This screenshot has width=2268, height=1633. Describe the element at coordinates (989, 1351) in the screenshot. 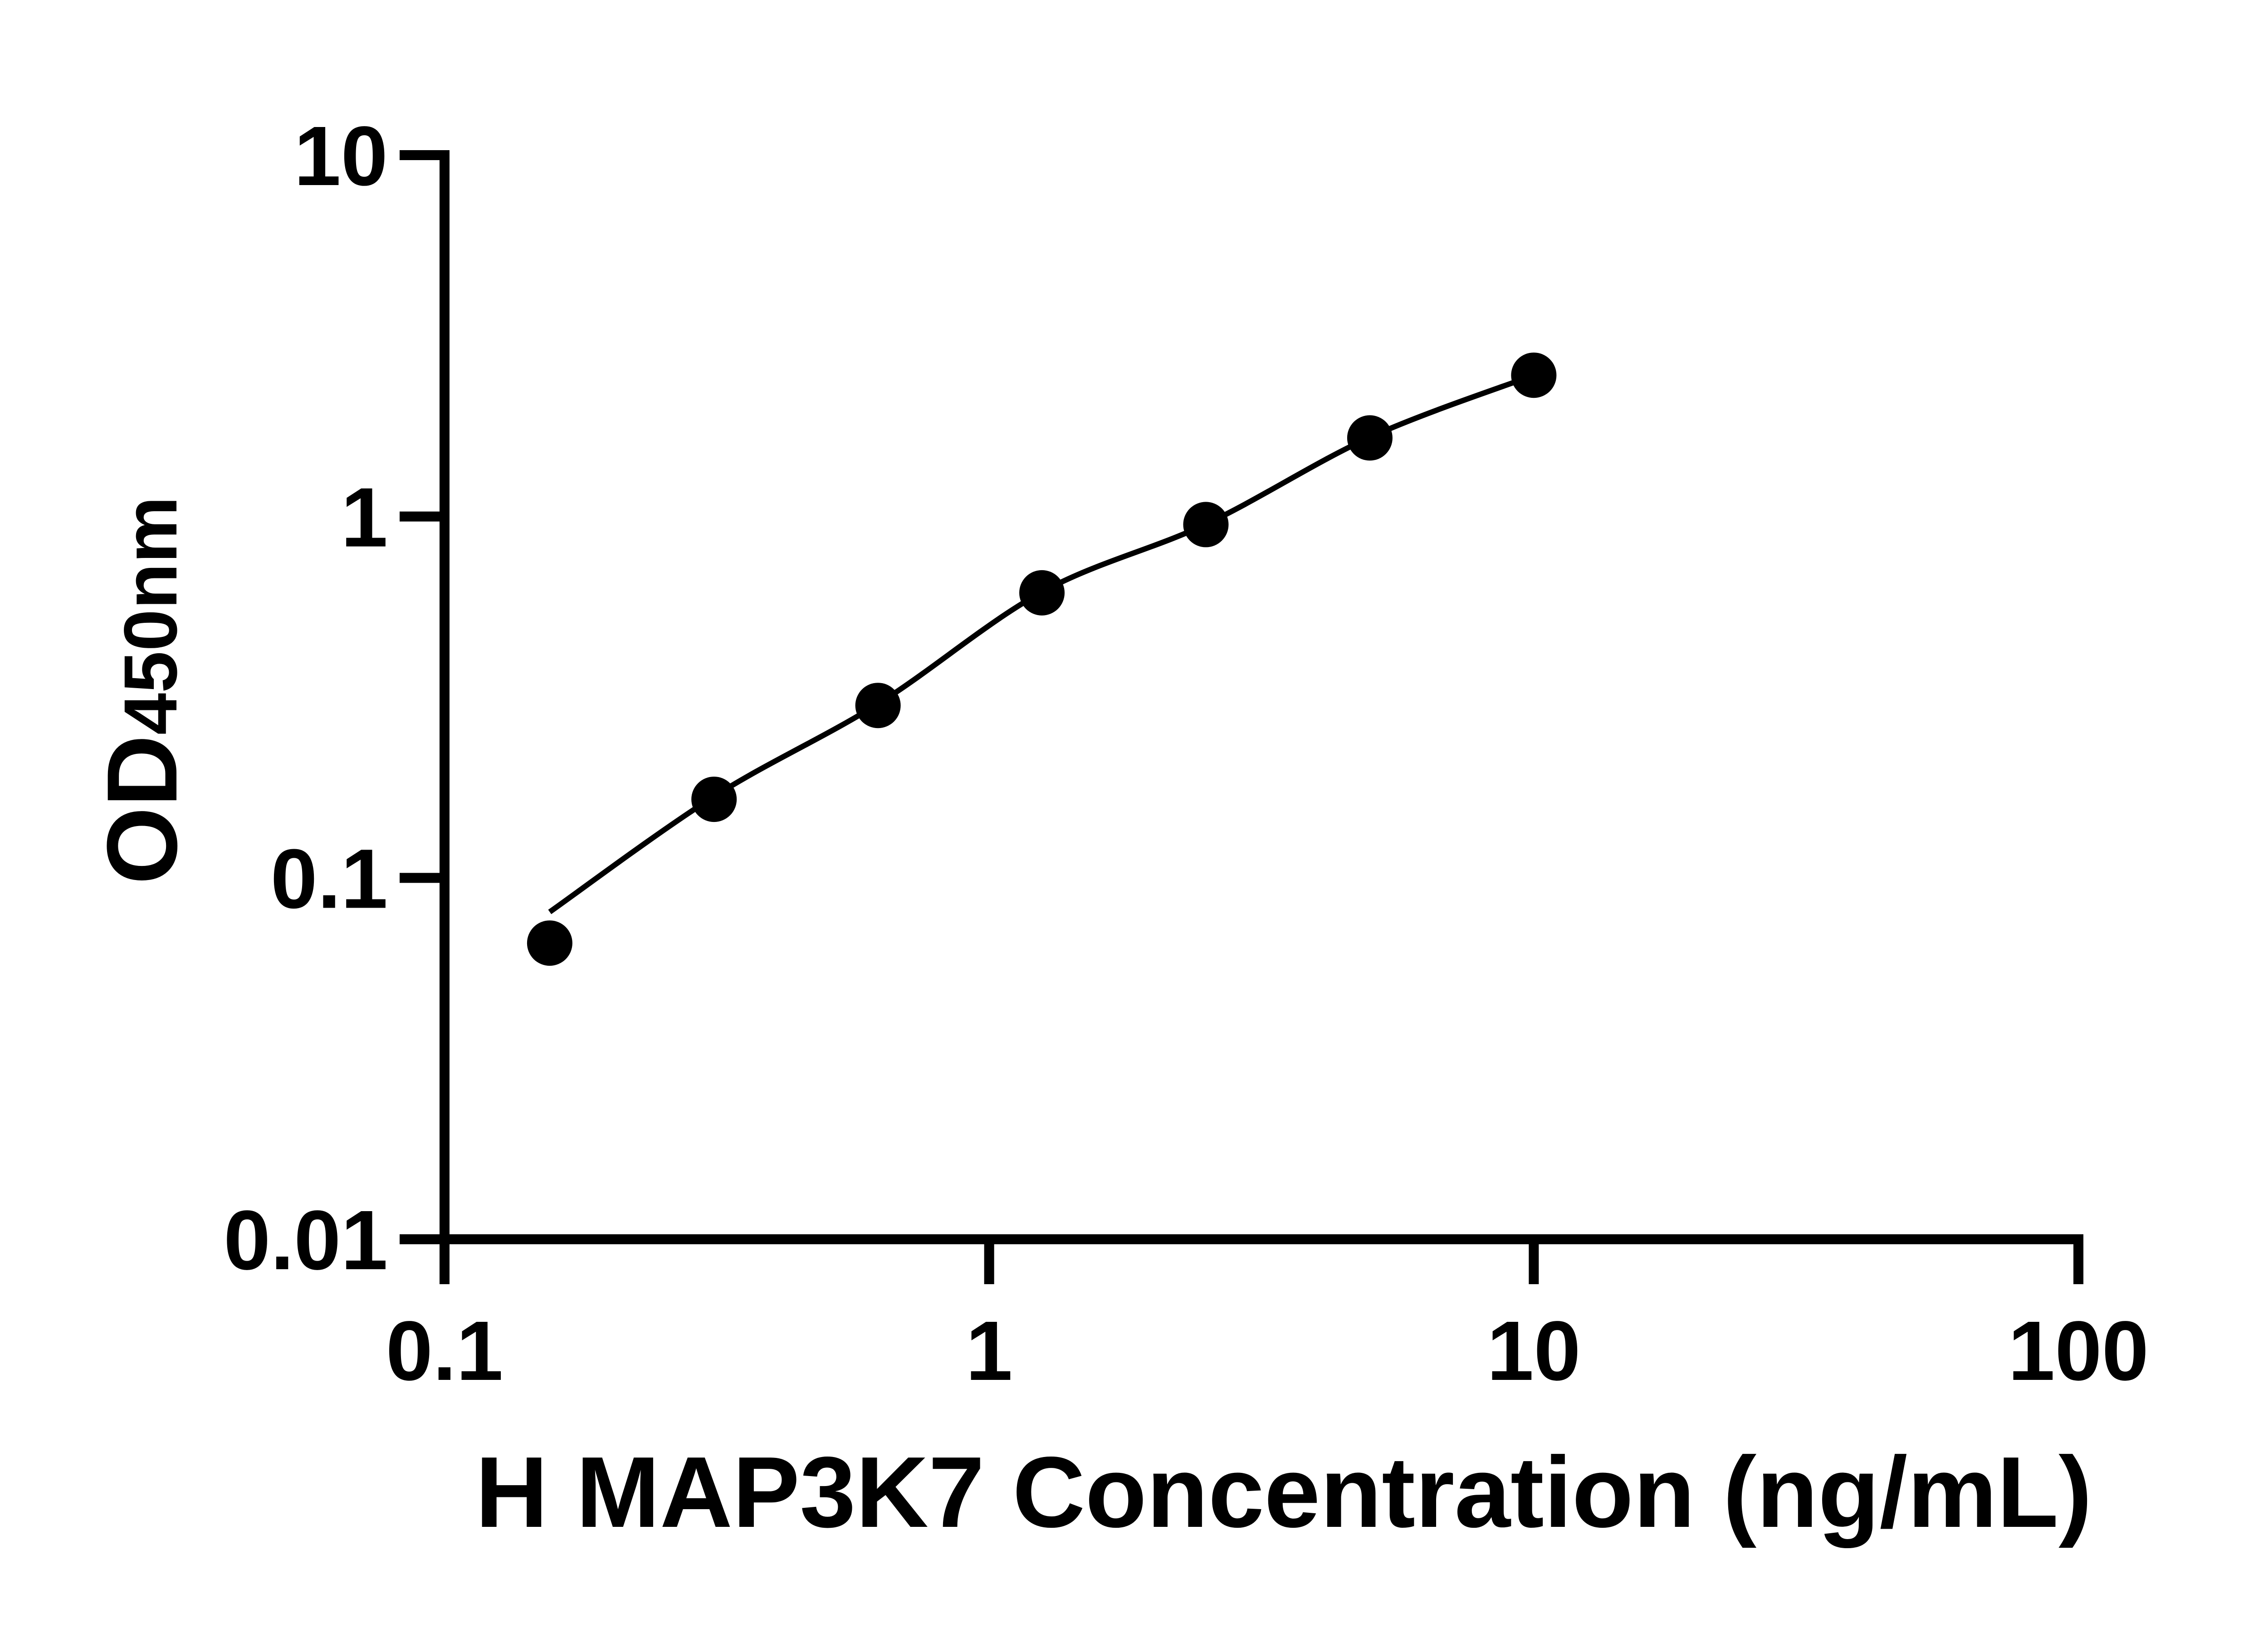

I see `x-tick-label: 1` at that location.